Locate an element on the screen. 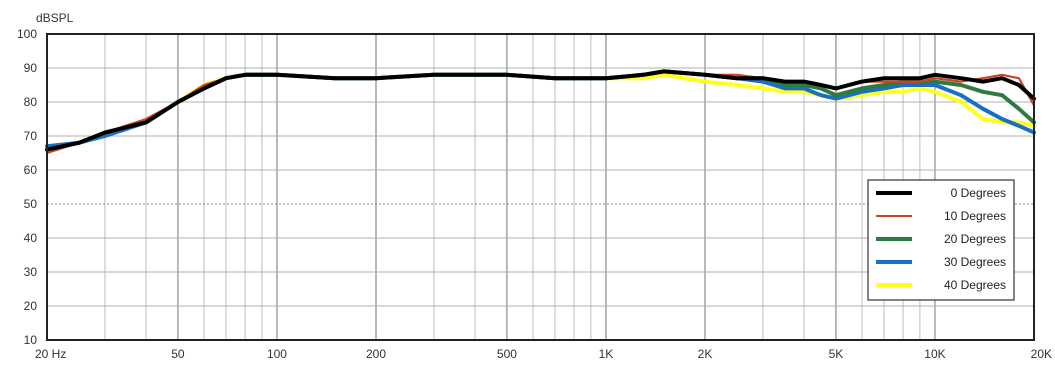  y-tick-label: 40 is located at coordinates (31, 238).